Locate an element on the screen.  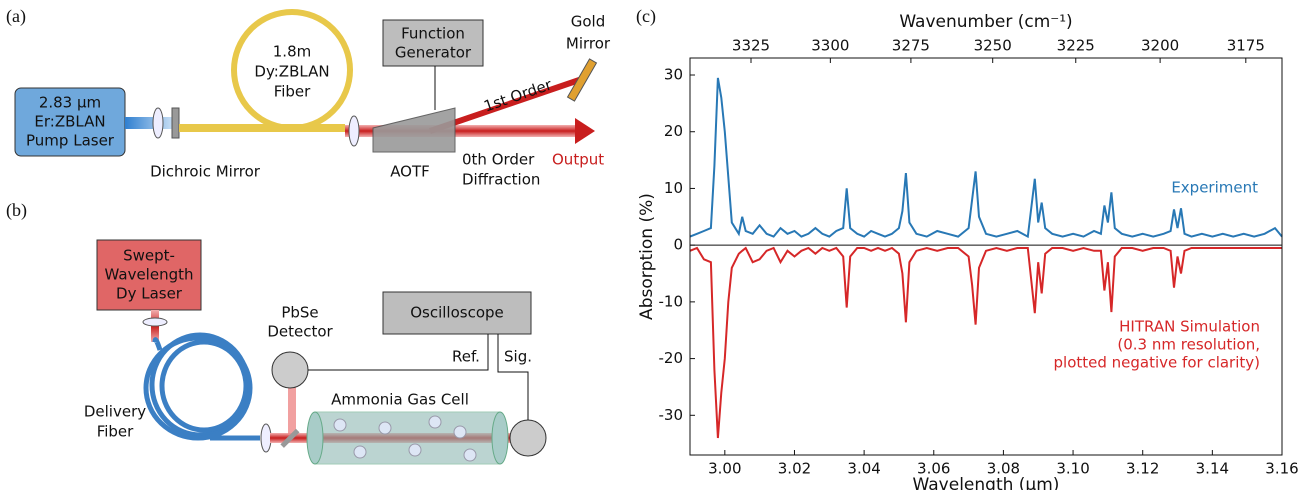
oscilloscope is located at coordinates (457, 313).